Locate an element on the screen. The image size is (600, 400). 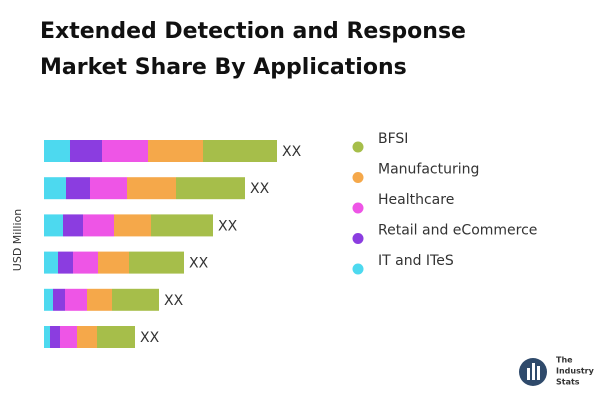
legend-label: Manufacturing is located at coordinates (428, 170).